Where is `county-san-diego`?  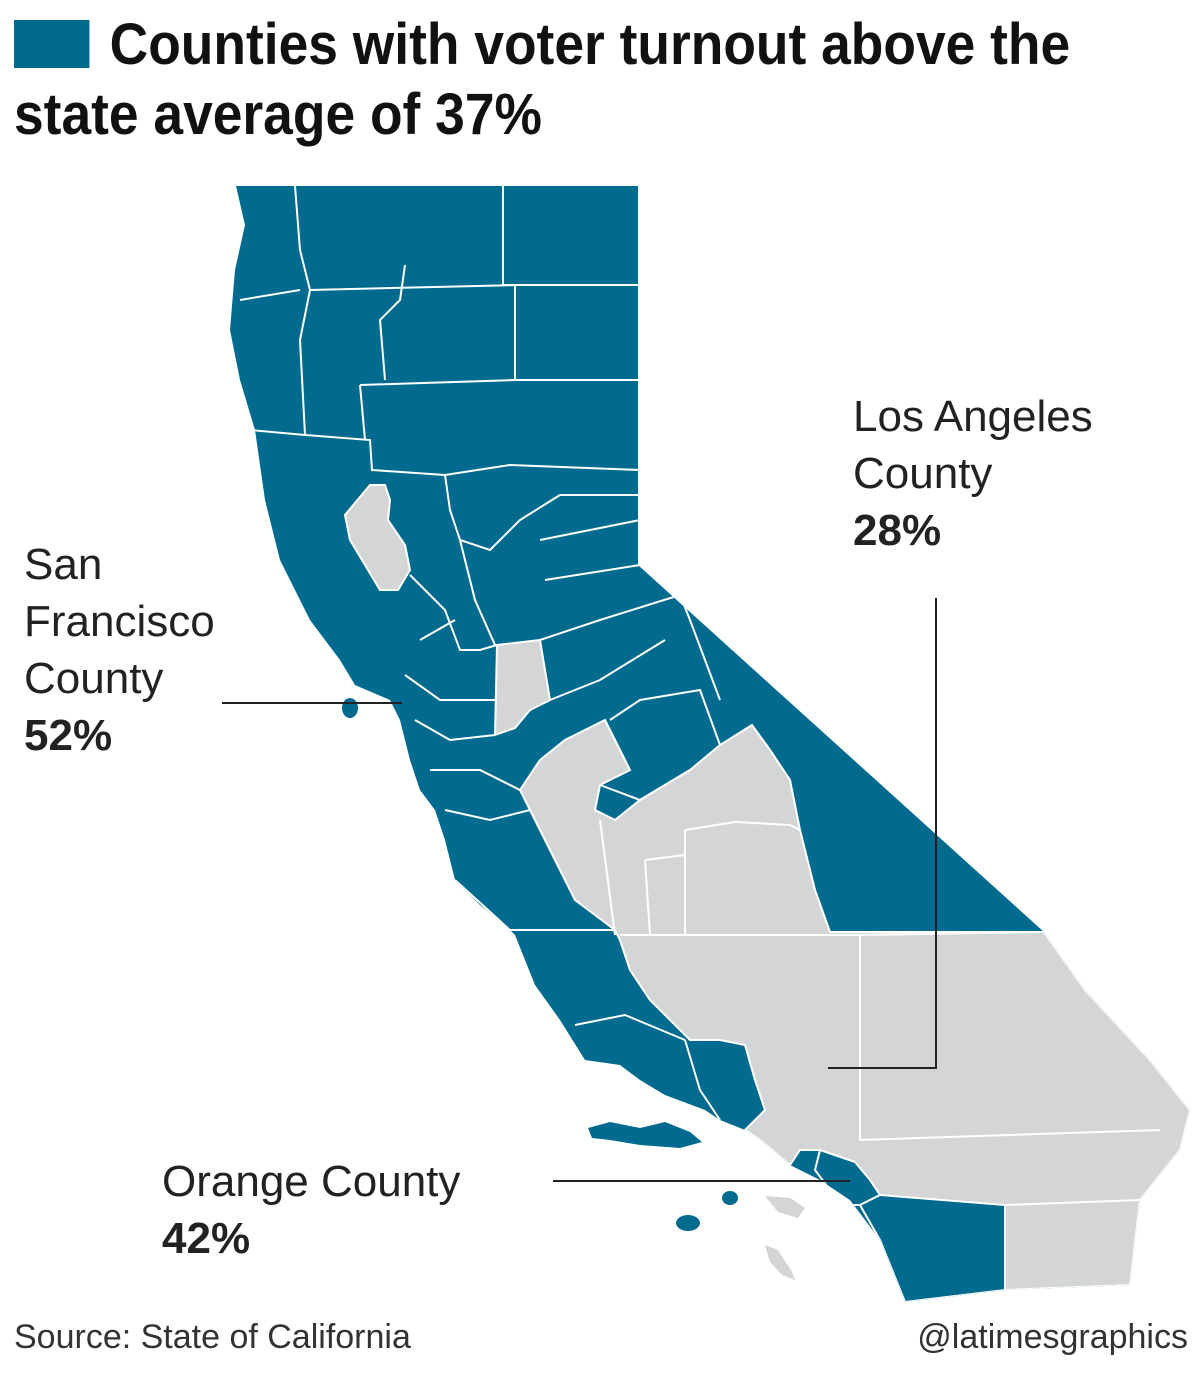 county-san-diego is located at coordinates (932, 1247).